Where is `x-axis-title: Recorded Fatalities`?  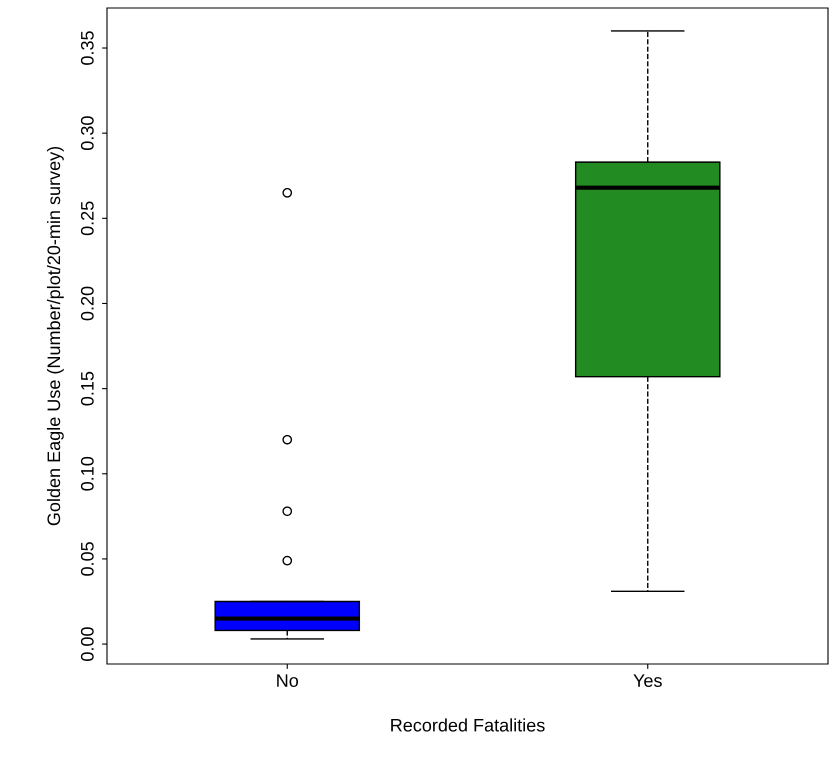
x-axis-title: Recorded Fatalities is located at coordinates (468, 725).